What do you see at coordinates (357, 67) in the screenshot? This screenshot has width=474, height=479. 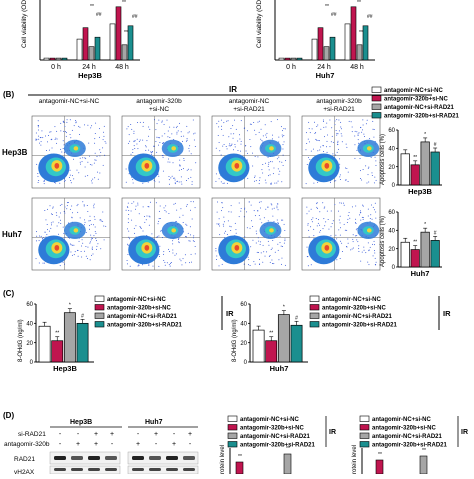 I see `tick-label: 48 h` at bounding box center [357, 67].